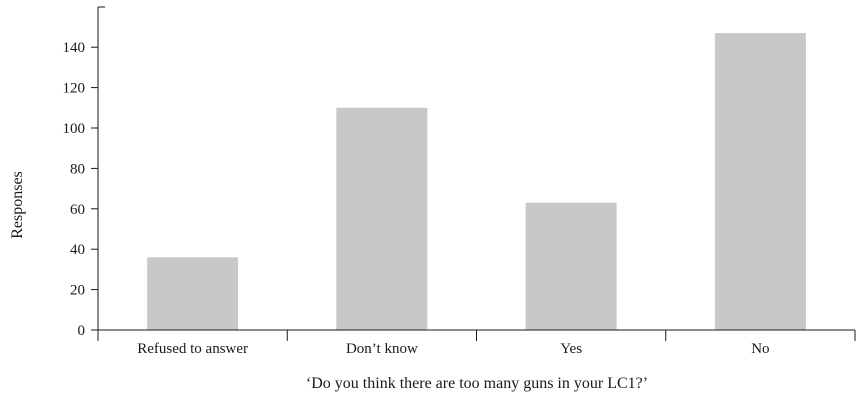  I want to click on x-tick-label: Yes, so click(571, 349).